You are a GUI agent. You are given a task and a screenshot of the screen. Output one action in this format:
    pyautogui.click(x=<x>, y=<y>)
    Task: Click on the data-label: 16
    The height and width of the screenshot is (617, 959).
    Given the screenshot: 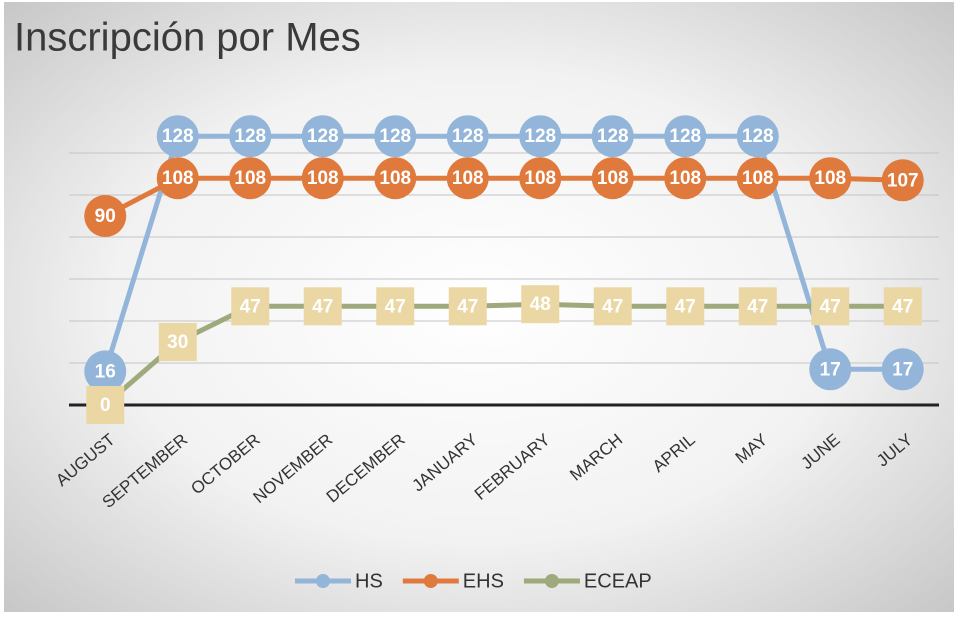 What is the action you would take?
    pyautogui.click(x=105, y=371)
    